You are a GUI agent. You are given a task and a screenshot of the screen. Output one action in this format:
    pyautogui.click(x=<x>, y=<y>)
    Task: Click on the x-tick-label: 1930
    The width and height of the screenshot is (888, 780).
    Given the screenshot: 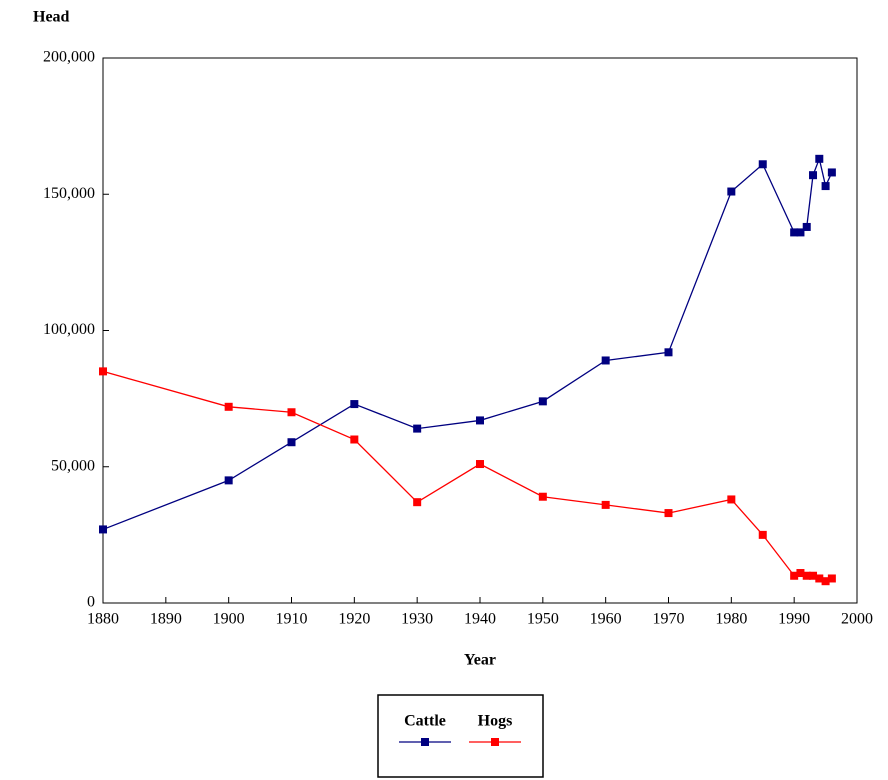 What is the action you would take?
    pyautogui.click(x=417, y=619)
    